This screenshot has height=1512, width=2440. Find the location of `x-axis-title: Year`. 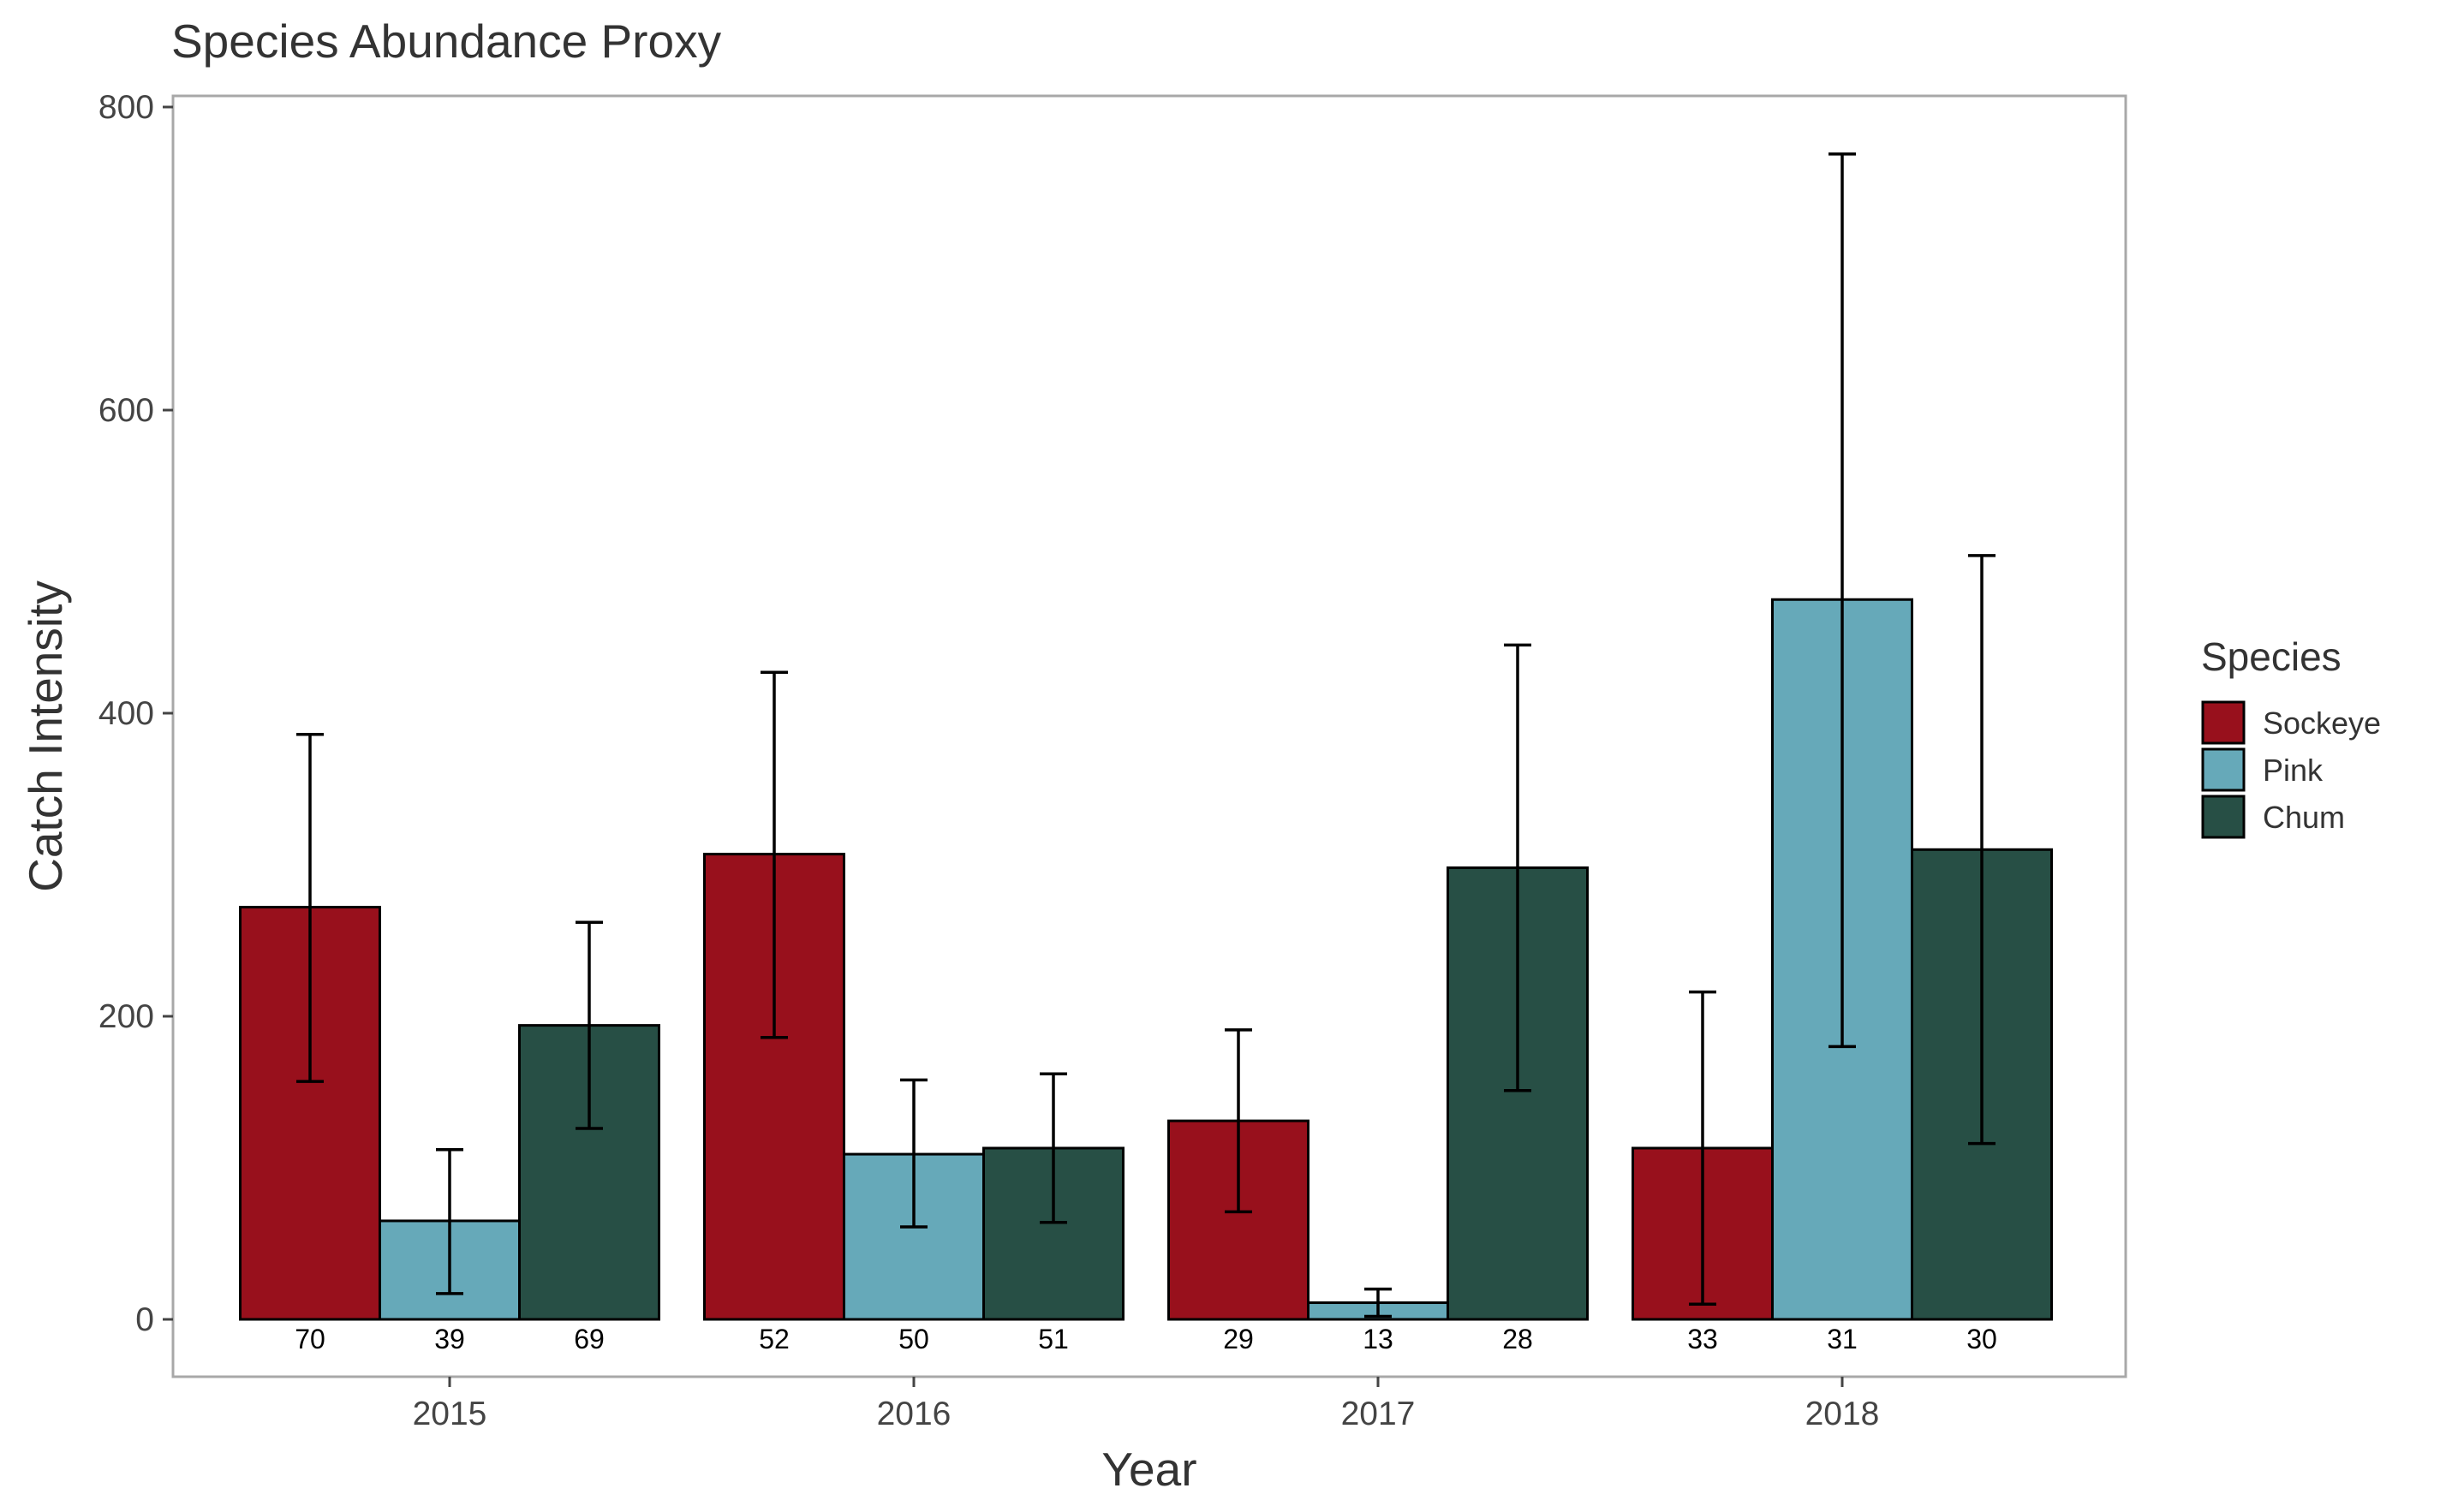

x-axis-title: Year is located at coordinates (1148, 1469).